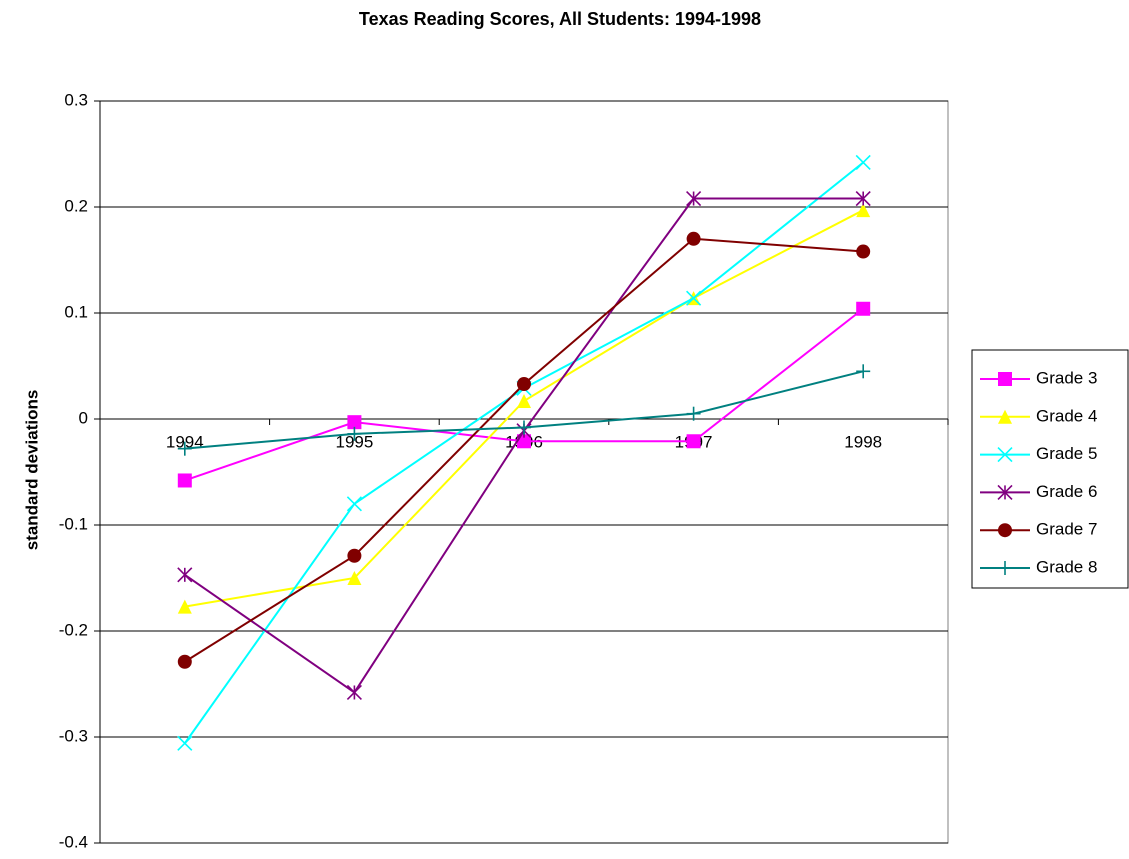 Image resolution: width=1129 pixels, height=859 pixels. Describe the element at coordinates (354, 441) in the screenshot. I see `x-tick-label: 1995` at that location.